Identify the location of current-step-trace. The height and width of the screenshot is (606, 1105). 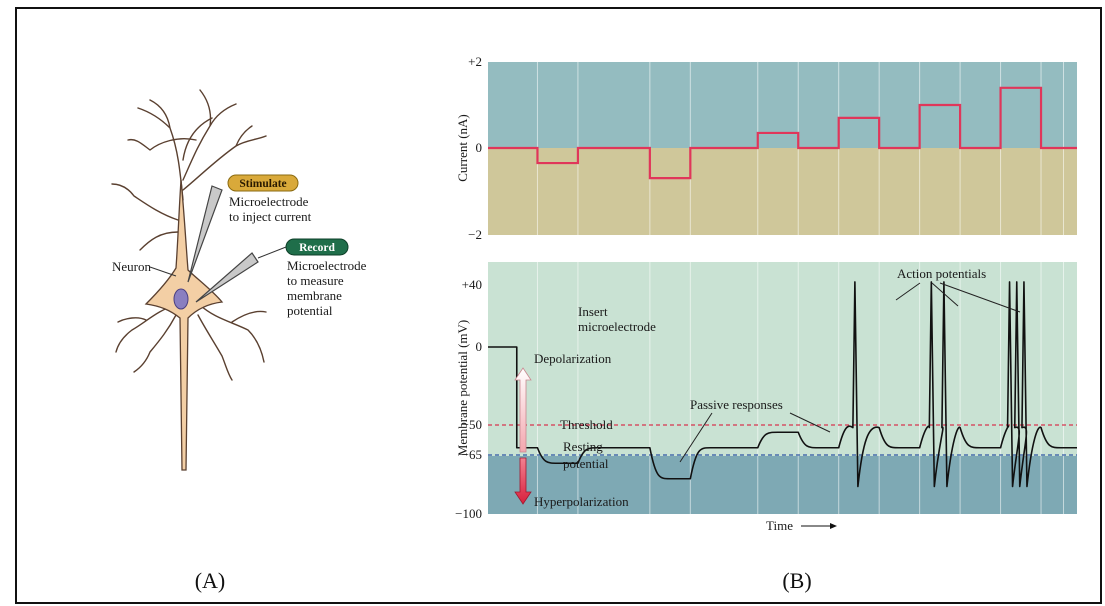
(782, 133).